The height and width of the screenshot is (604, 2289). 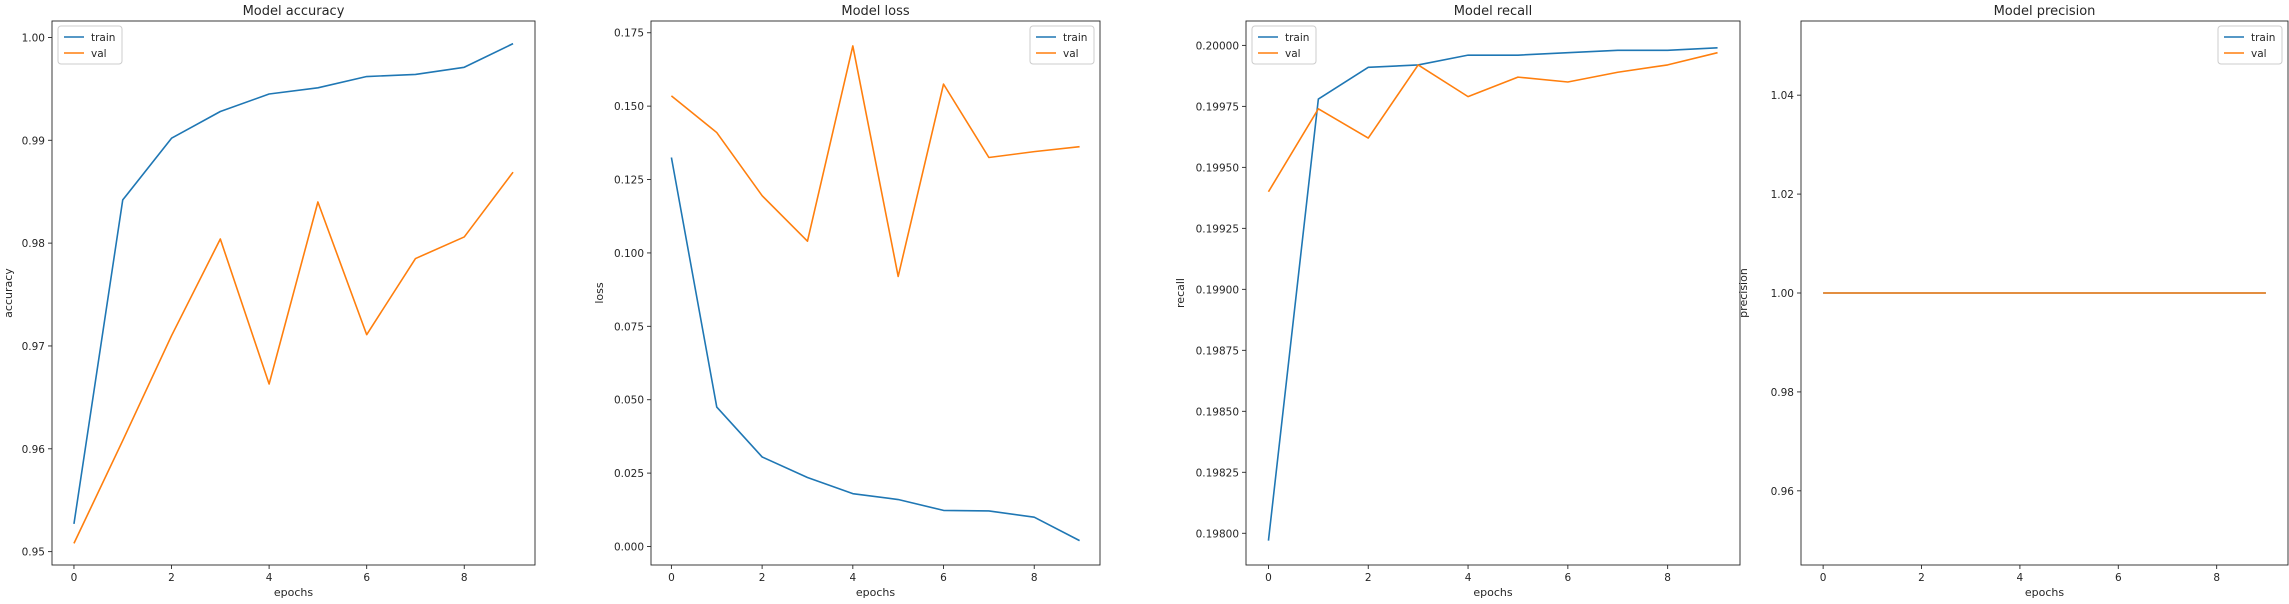 What do you see at coordinates (2045, 11) in the screenshot?
I see `chart-title: Model precision` at bounding box center [2045, 11].